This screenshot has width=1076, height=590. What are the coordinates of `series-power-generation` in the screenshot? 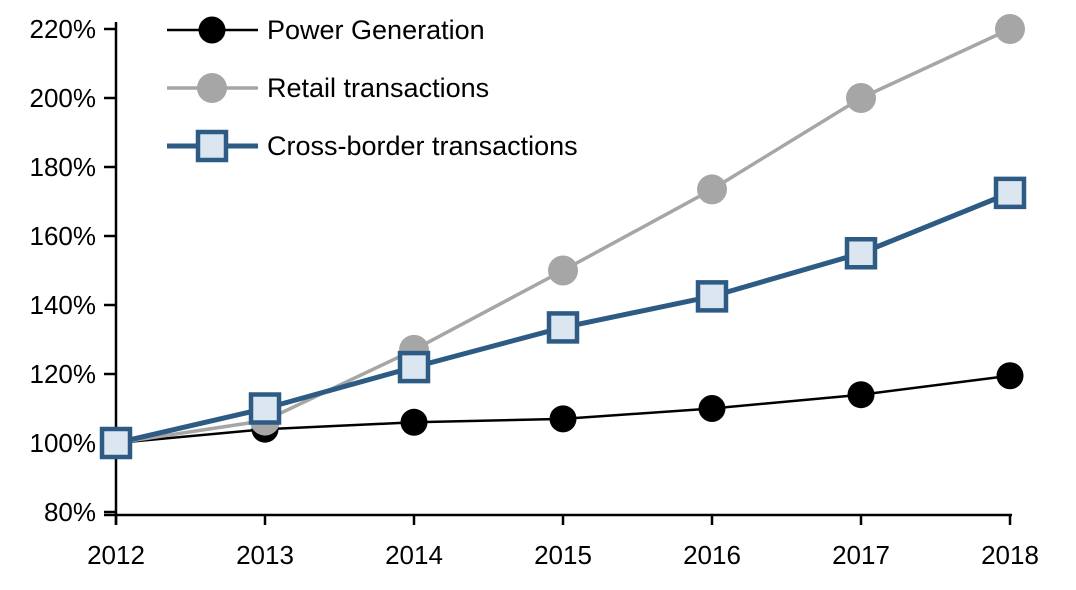 It's located at (563, 409).